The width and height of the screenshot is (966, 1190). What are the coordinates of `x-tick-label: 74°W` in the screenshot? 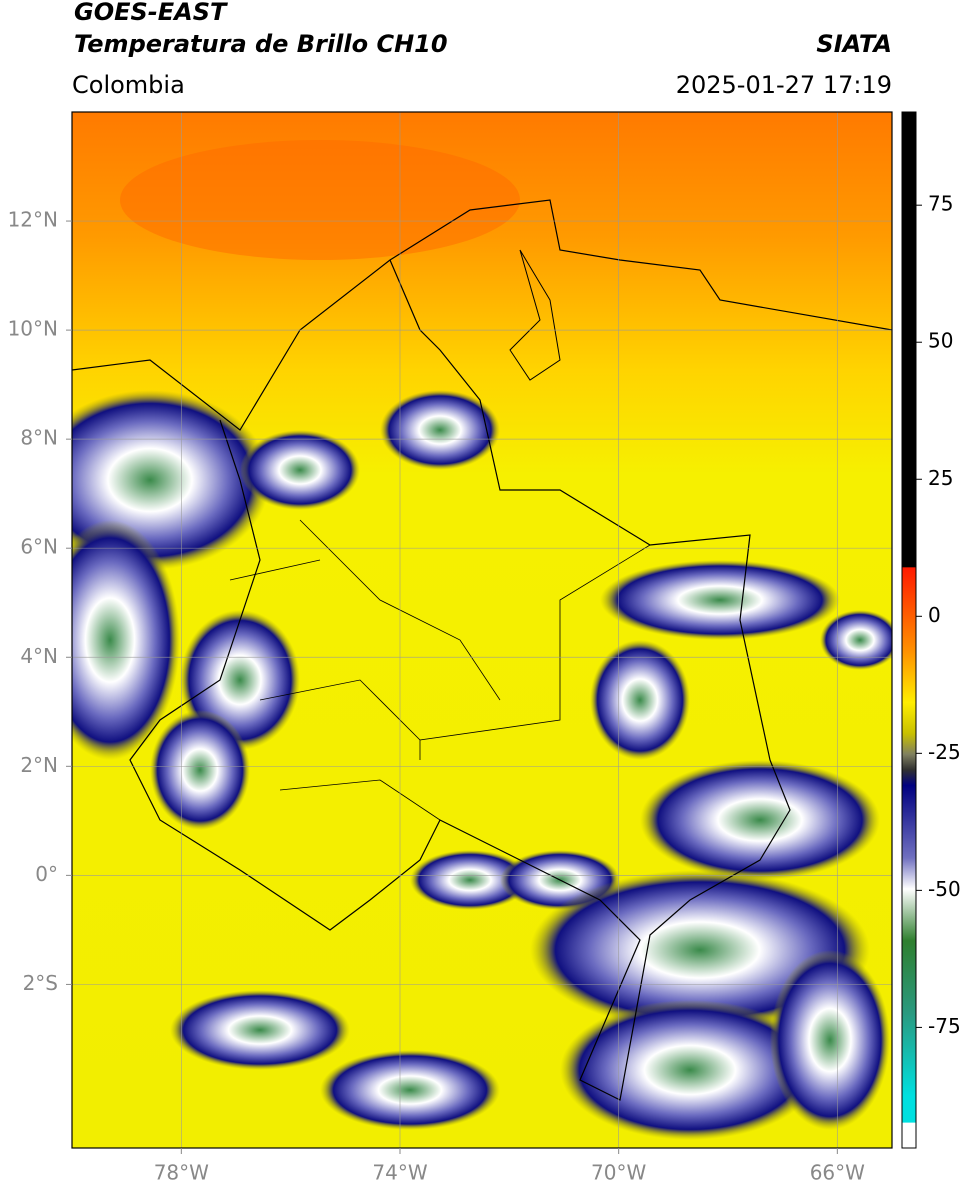 It's located at (399, 1173).